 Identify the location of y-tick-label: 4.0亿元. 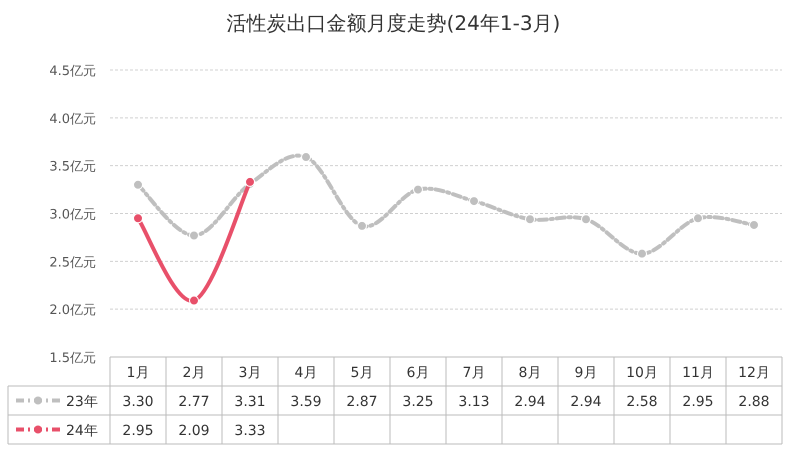
(72, 119).